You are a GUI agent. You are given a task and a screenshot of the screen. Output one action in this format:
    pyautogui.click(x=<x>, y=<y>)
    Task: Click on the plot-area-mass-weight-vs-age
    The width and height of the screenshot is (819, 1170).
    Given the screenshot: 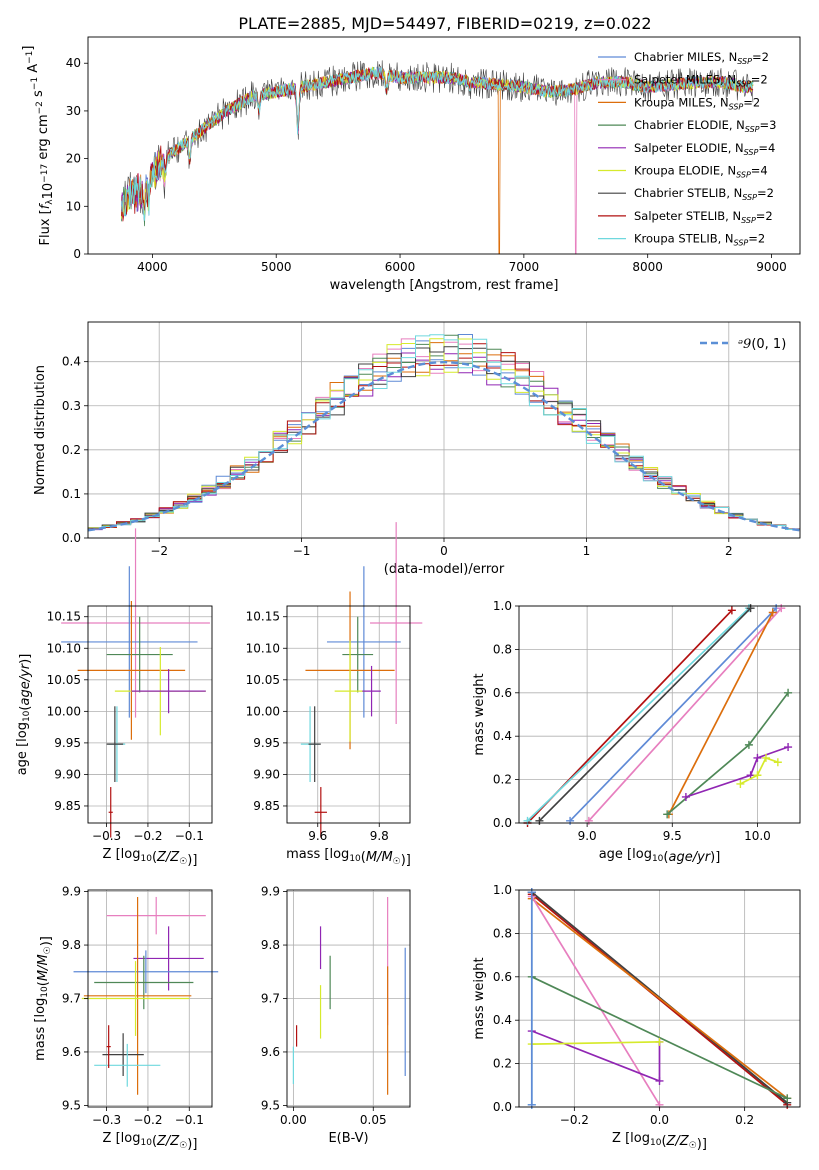 What is the action you would take?
    pyautogui.click(x=658, y=715)
    